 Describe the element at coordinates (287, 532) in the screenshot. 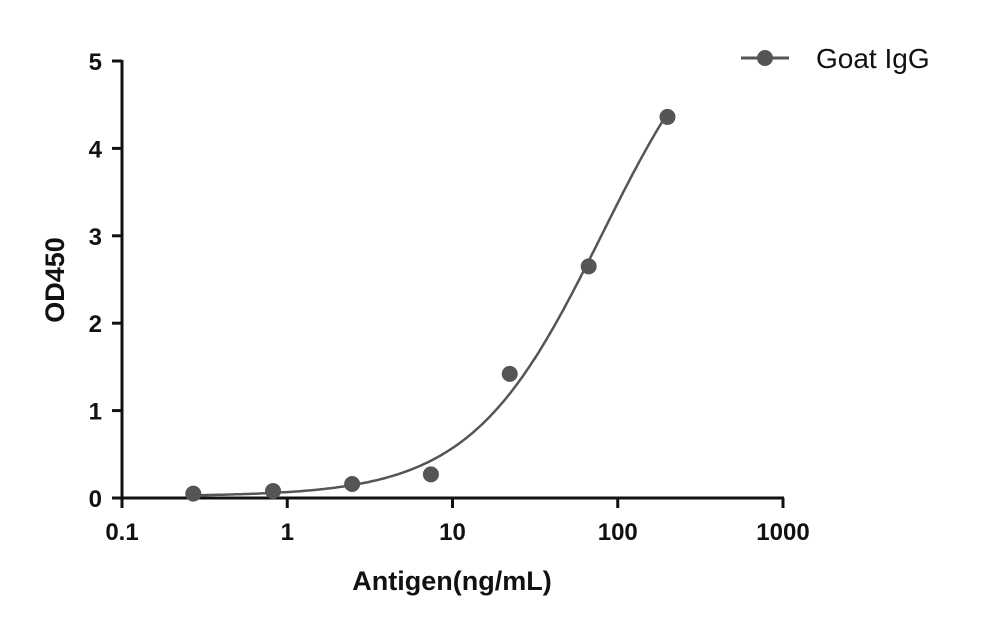

I see `x-tick-label: 1` at that location.